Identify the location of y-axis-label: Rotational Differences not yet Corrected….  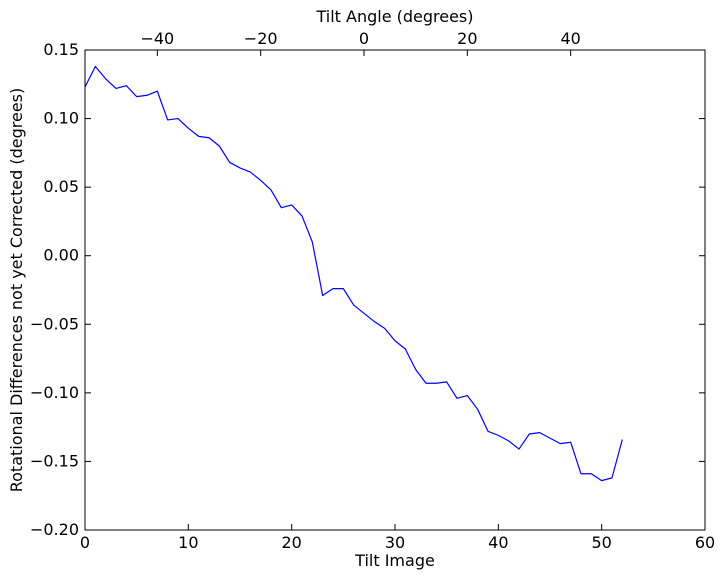
(16, 290).